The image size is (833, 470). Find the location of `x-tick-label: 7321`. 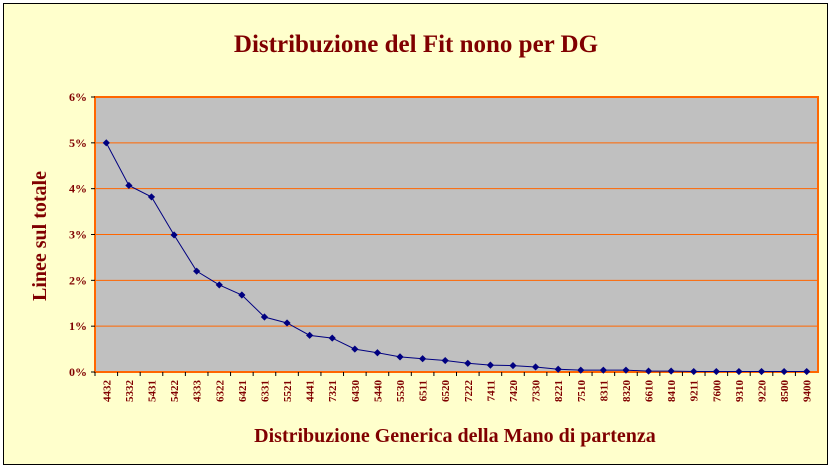

x-tick-label: 7321 is located at coordinates (333, 391).